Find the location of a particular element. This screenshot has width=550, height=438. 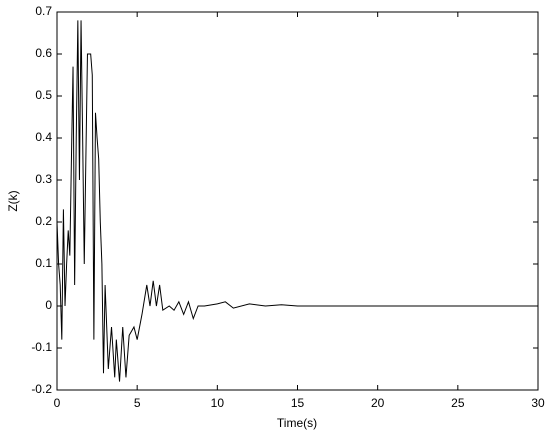

y-tick-label: 0.5 is located at coordinates (43, 95).